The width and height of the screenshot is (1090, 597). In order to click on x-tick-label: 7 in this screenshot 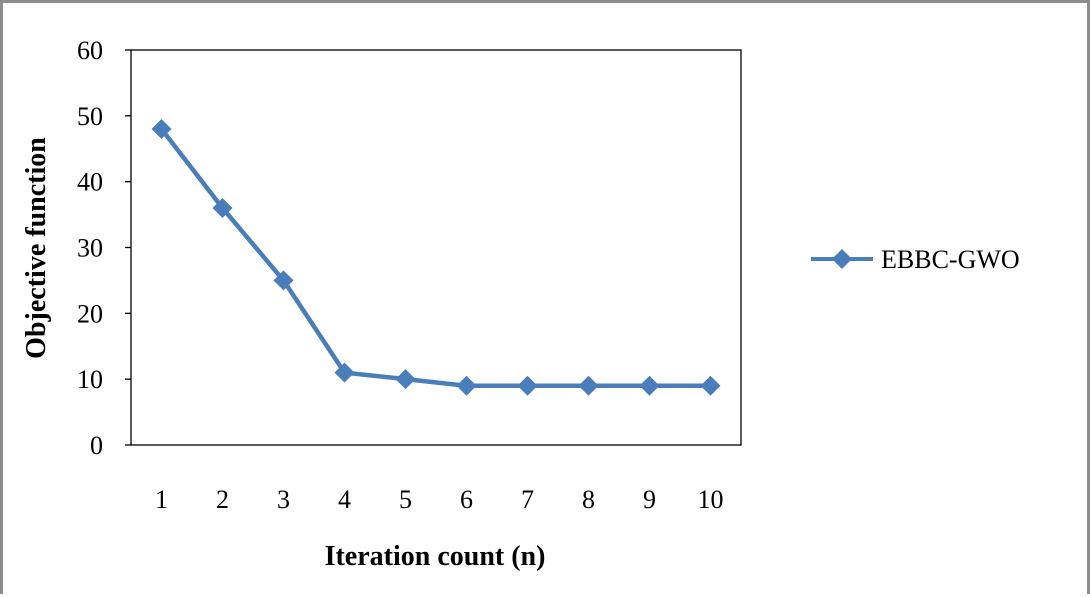, I will do `click(527, 499)`.